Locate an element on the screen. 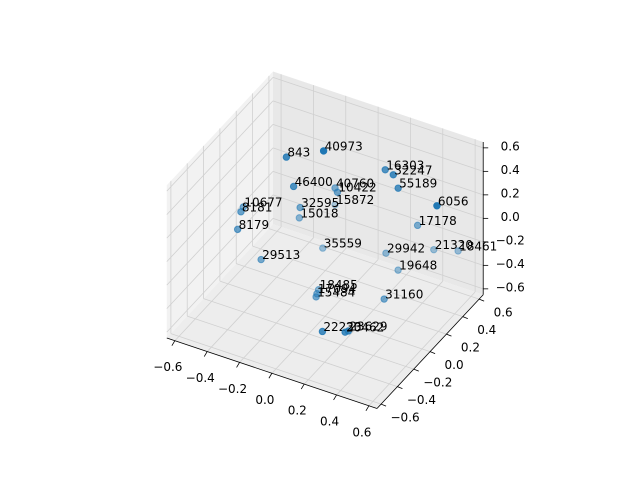 The width and height of the screenshot is (640, 484). point-label: 10677 is located at coordinates (263, 202).